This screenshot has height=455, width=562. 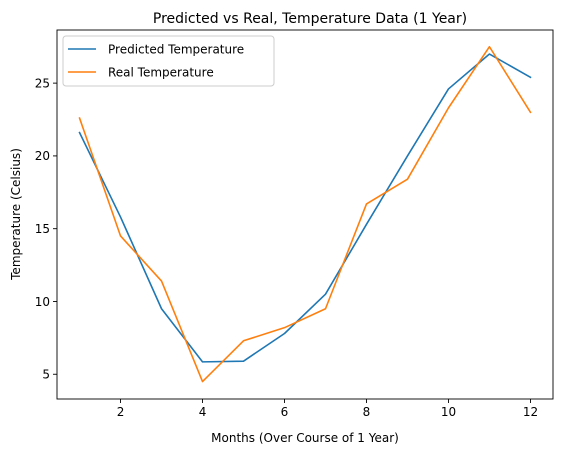 What do you see at coordinates (327, 409) in the screenshot?
I see `x-axis: 2 4 6 8 10 12` at bounding box center [327, 409].